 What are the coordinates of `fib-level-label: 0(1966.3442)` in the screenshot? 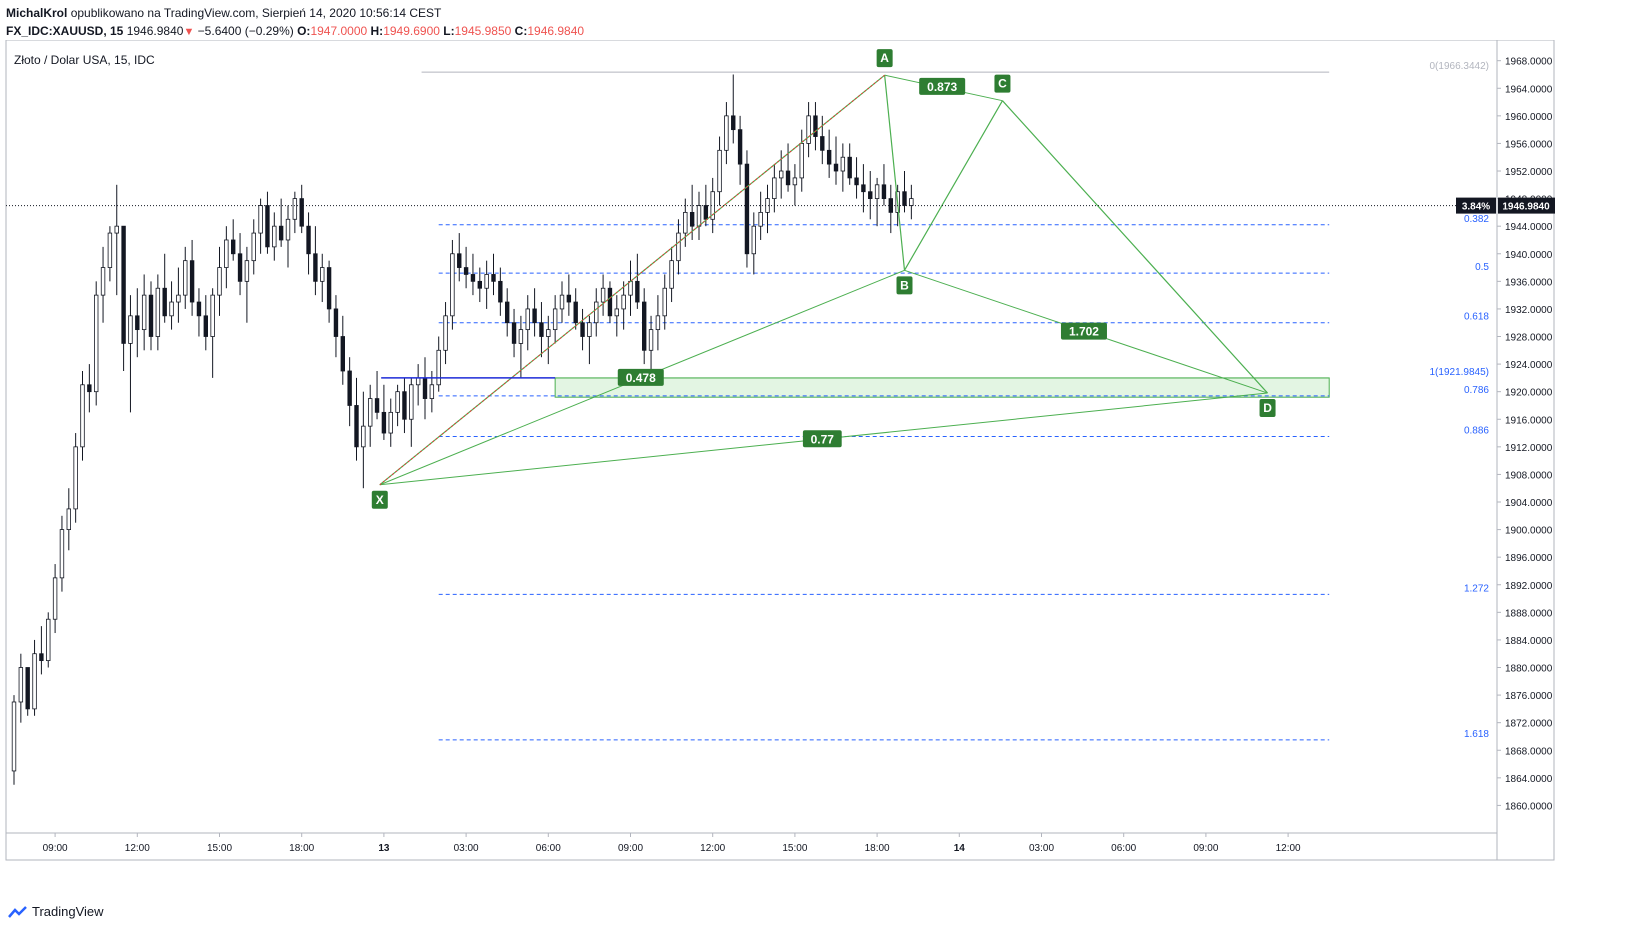 It's located at (1460, 66).